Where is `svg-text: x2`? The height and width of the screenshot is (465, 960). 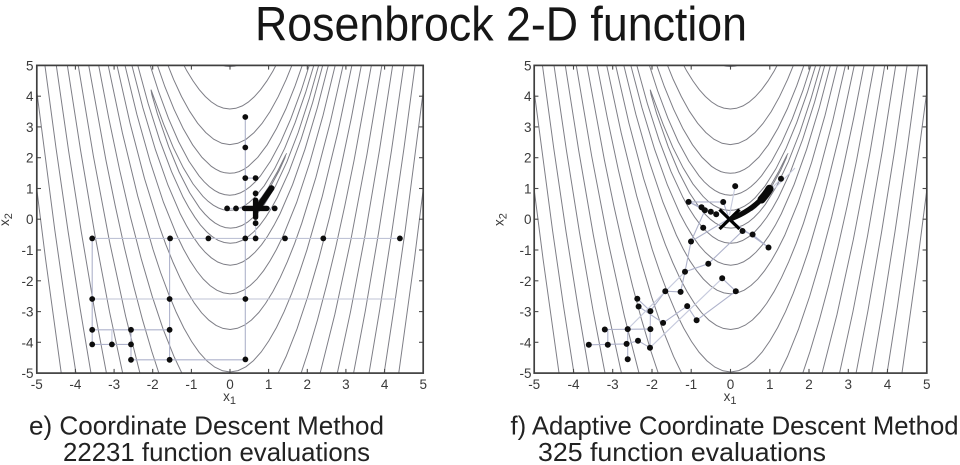
svg-text: x2 is located at coordinates (7, 219).